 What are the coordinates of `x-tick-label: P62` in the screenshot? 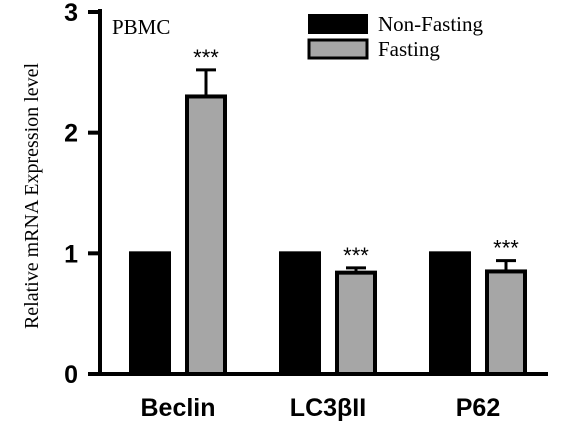 It's located at (478, 408).